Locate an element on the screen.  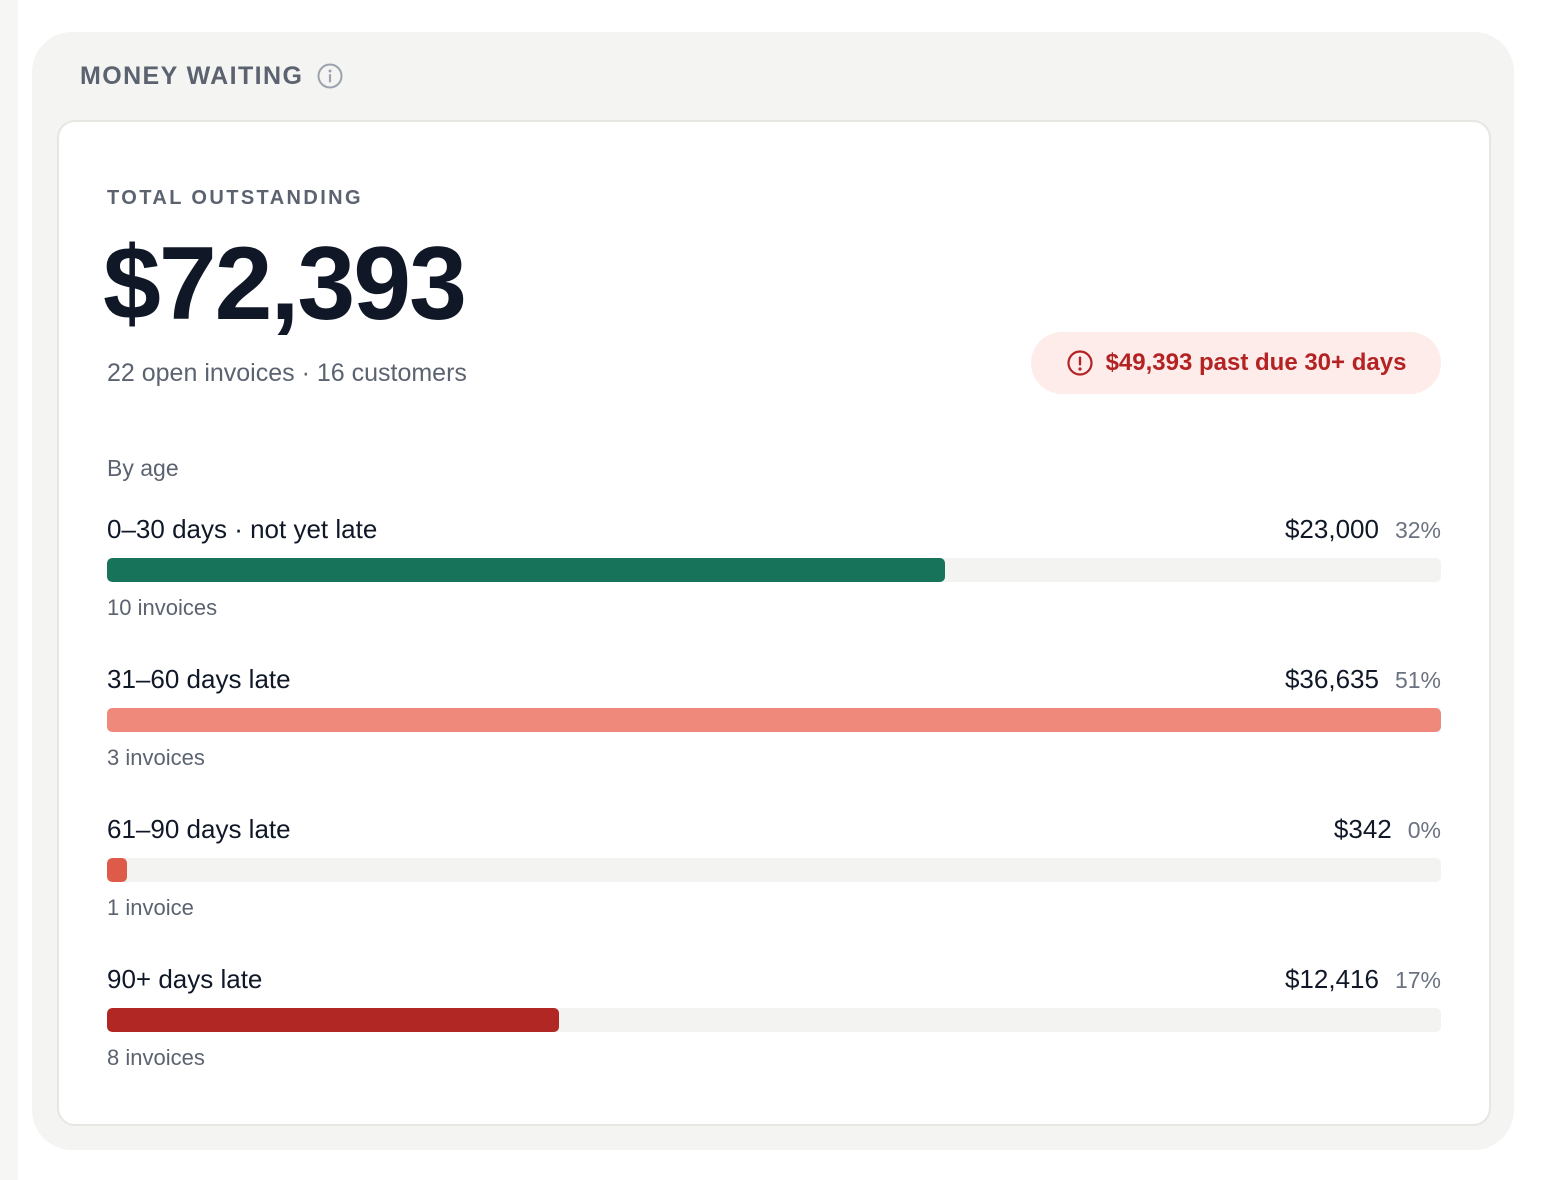
bucket-values: $36,635 51% is located at coordinates (1363, 679).